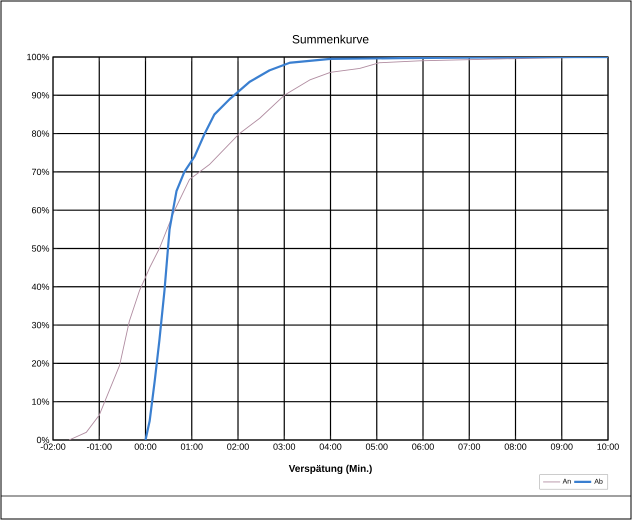 The width and height of the screenshot is (632, 520). What do you see at coordinates (377, 447) in the screenshot?
I see `x-tick-label: 05:00` at bounding box center [377, 447].